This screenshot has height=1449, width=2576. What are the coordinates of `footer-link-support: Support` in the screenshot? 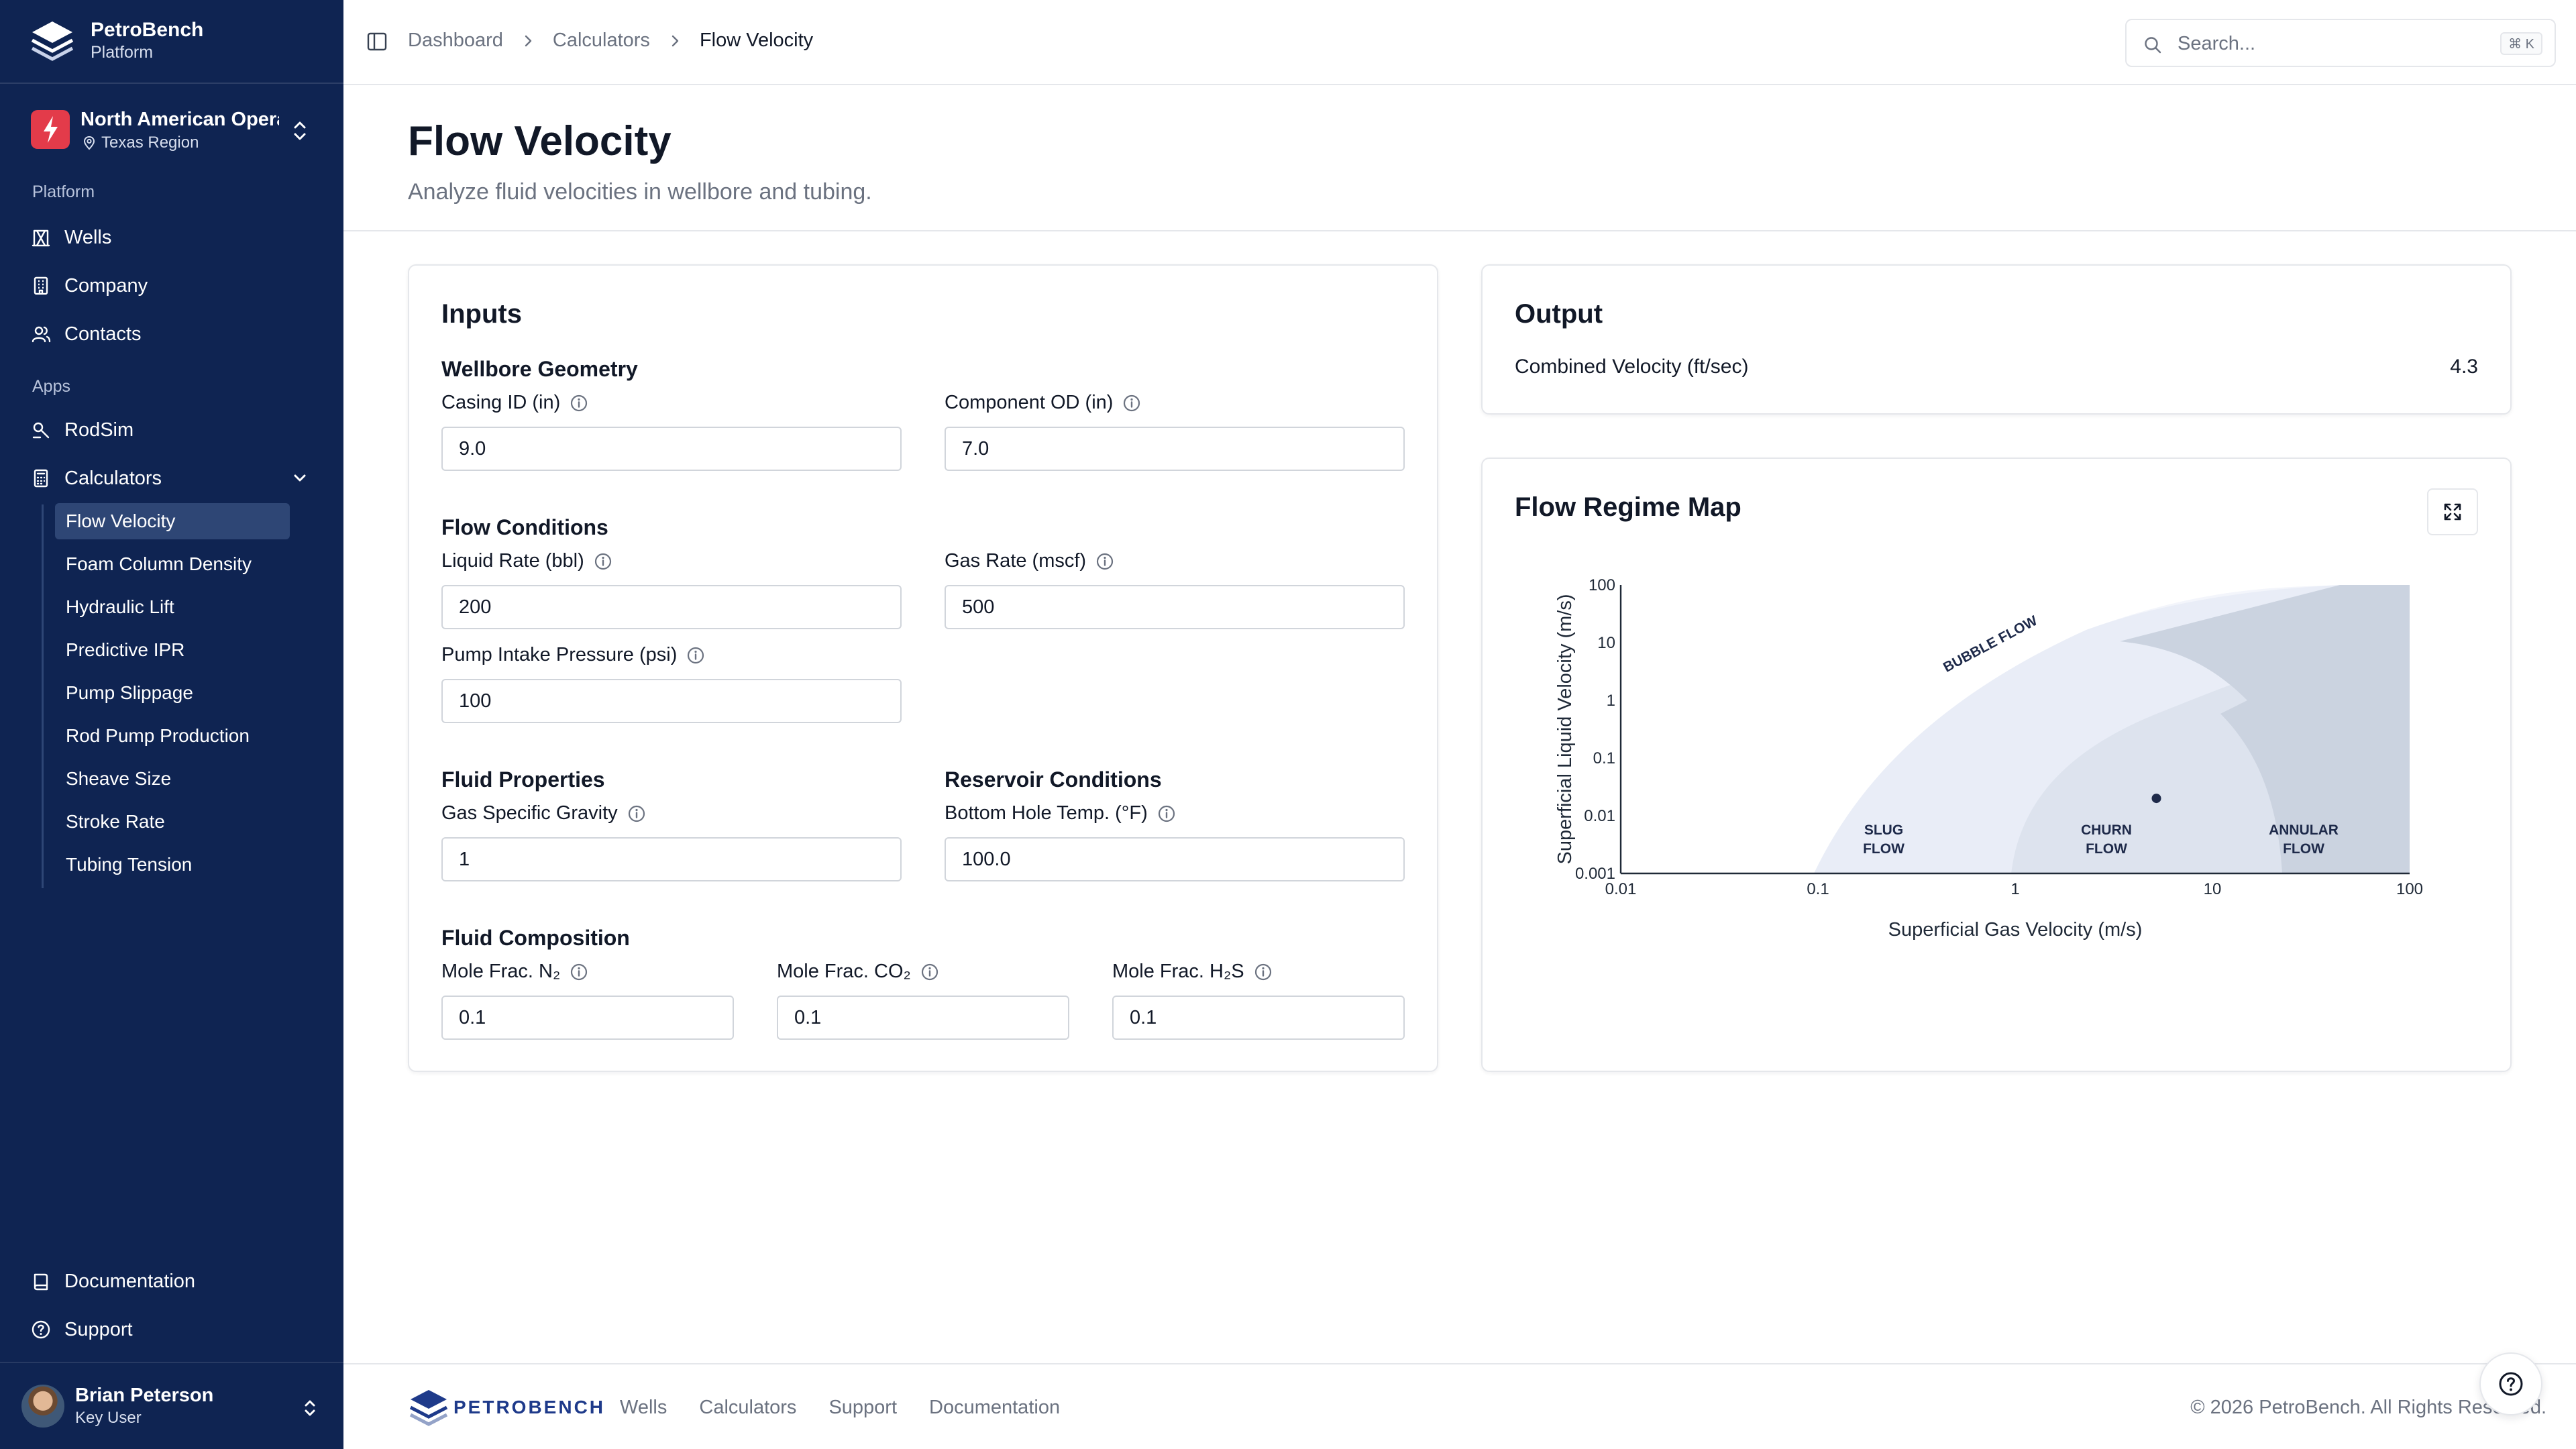 It's located at (863, 1407).